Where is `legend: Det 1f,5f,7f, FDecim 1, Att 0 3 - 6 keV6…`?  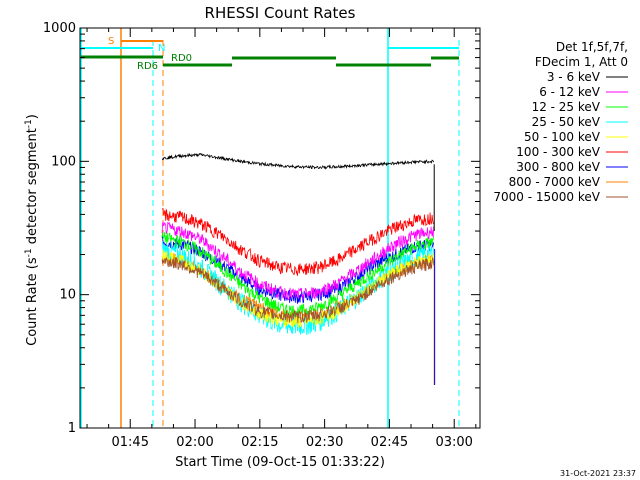
legend: Det 1f,5f,7f, FDecim 1, Att 0 3 - 6 keV6… is located at coordinates (560, 122).